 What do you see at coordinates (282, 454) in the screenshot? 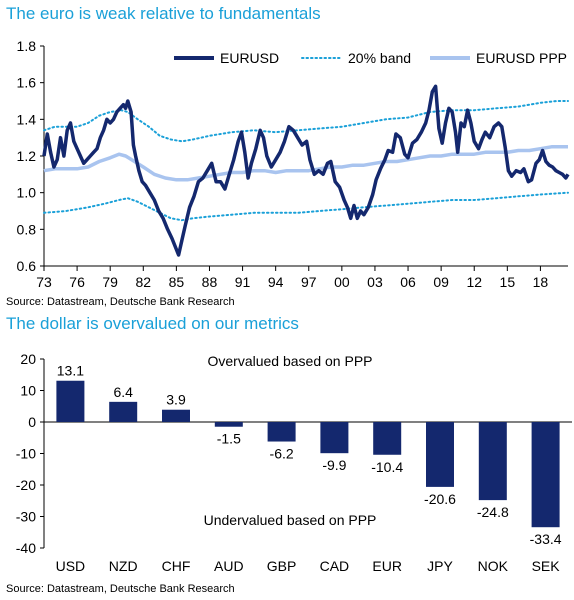
I see `bar-value-label: -6.2` at bounding box center [282, 454].